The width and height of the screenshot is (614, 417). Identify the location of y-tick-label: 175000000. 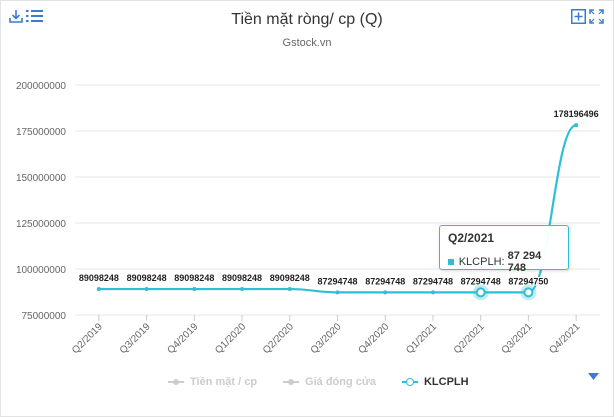
(41, 132).